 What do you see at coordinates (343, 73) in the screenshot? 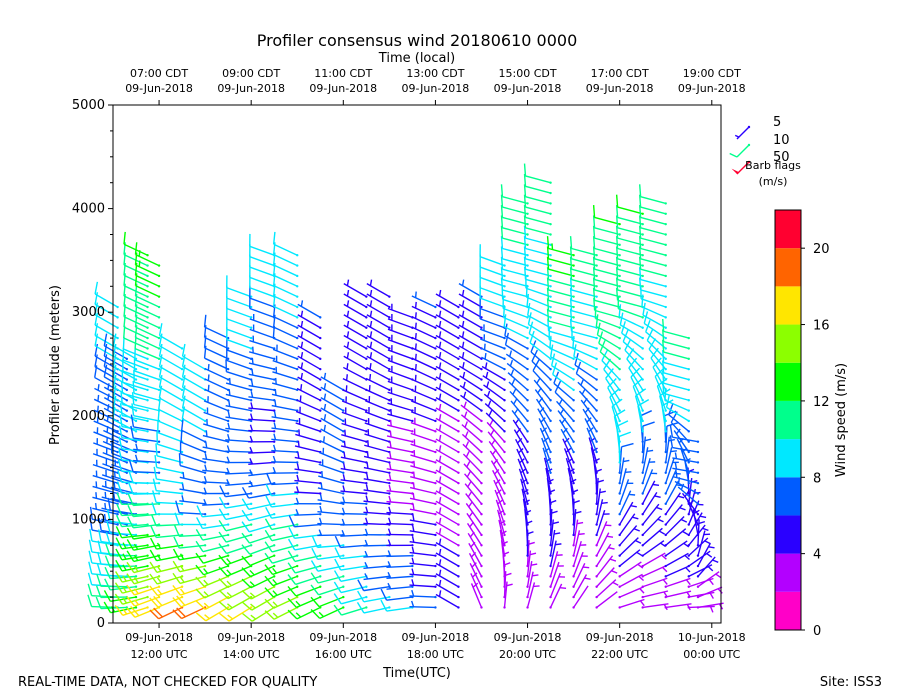
I see `top-tick-label-time: 11:00 CDT` at bounding box center [343, 73].